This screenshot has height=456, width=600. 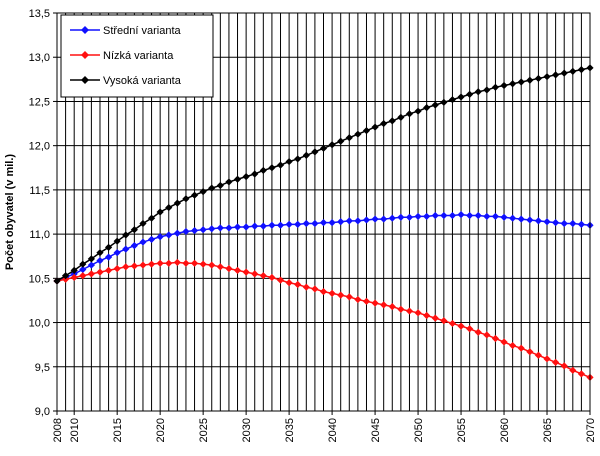 I want to click on x-tick-label: 2060, so click(x=505, y=430).